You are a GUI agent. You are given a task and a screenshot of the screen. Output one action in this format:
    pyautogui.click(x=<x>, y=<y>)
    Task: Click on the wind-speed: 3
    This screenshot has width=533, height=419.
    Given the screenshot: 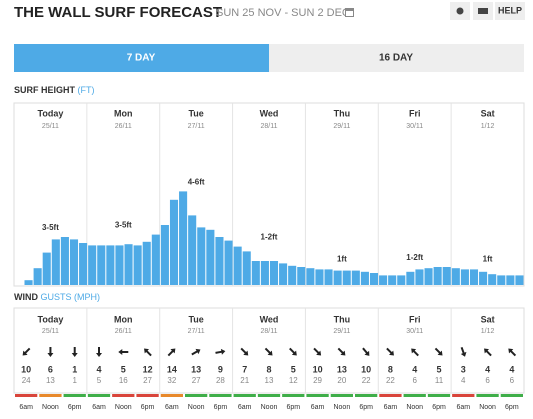 What is the action you would take?
    pyautogui.click(x=463, y=369)
    